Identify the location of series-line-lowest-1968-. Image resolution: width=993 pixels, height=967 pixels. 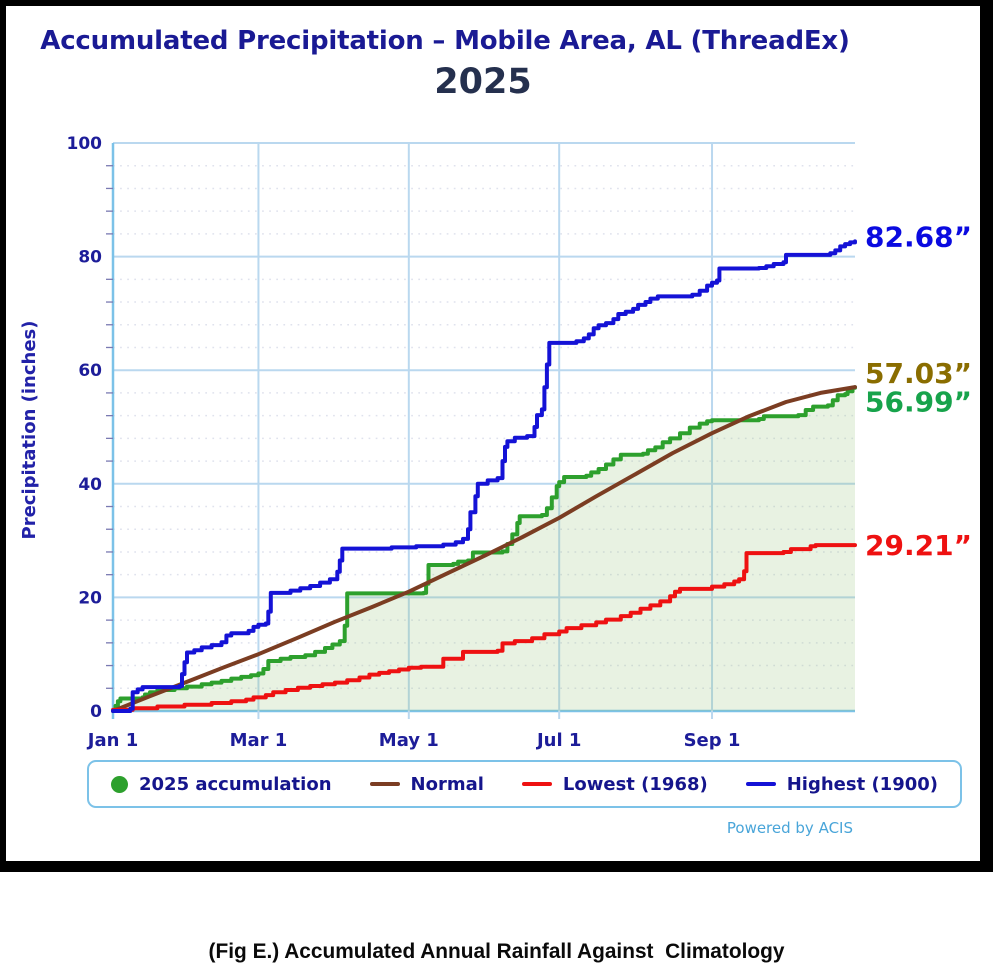
(484, 627).